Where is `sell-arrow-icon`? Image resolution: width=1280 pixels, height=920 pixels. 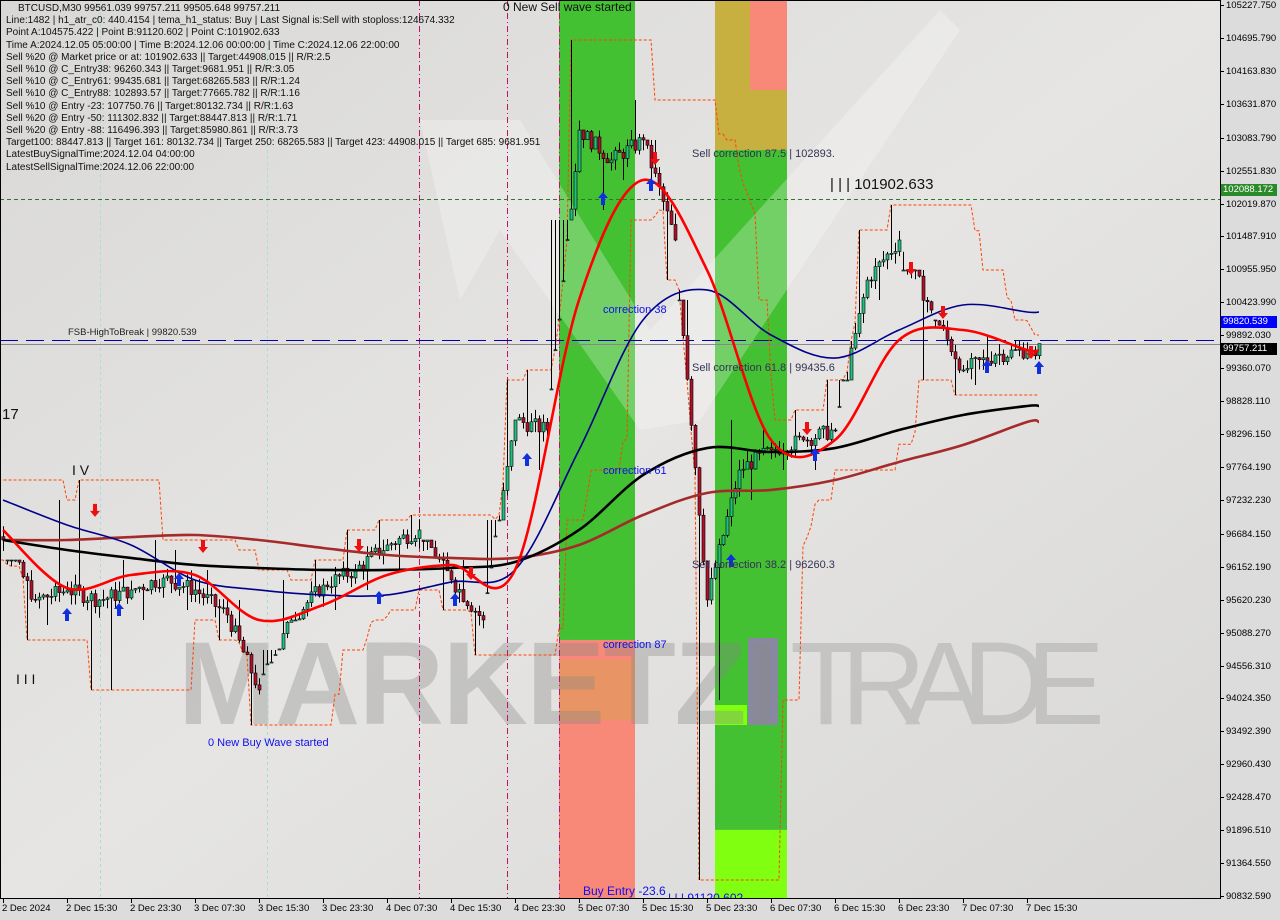
sell-arrow-icon is located at coordinates (203, 546).